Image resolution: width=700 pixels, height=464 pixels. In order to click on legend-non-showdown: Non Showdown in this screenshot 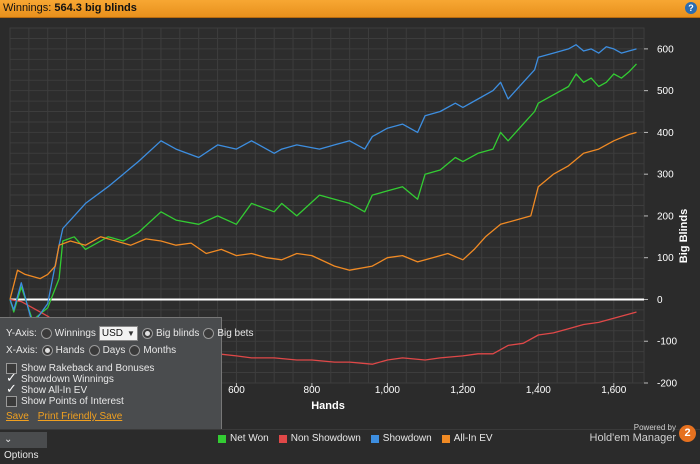, I will do `click(319, 438)`.